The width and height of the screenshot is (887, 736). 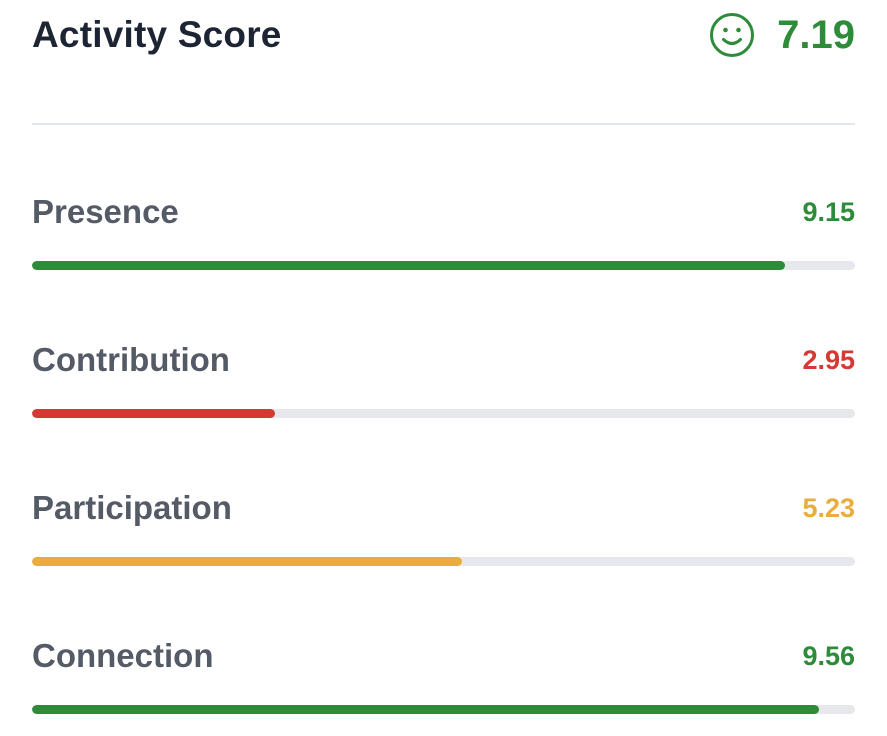 What do you see at coordinates (443, 37) in the screenshot?
I see `activity-score-header: Activity Score 7.19` at bounding box center [443, 37].